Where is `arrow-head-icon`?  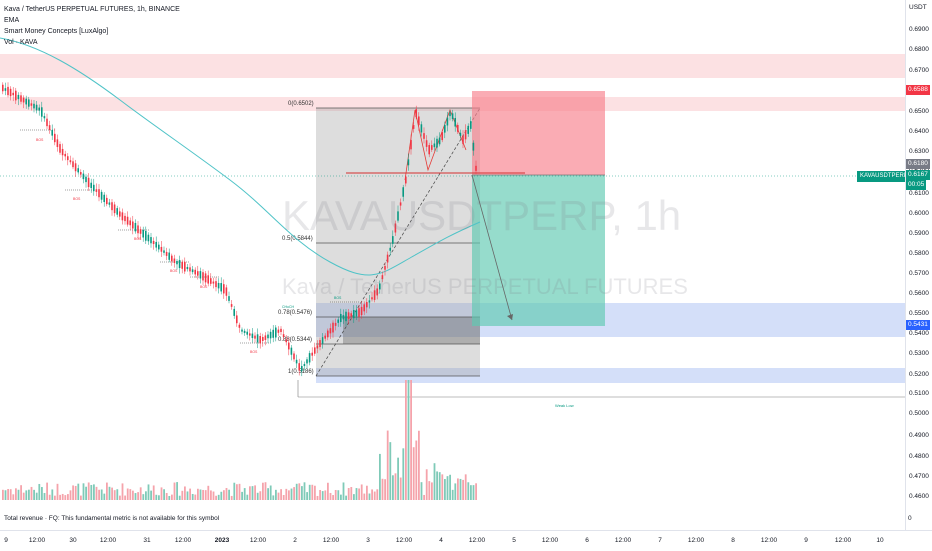 arrow-head-icon is located at coordinates (510, 317).